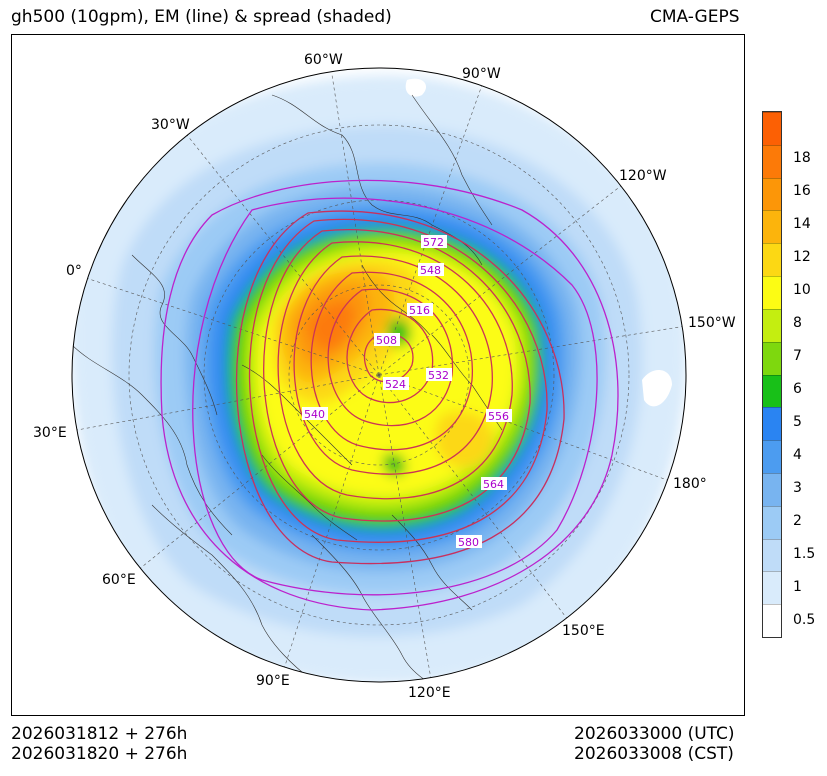 The width and height of the screenshot is (827, 776). I want to click on colorbar-tick-label: 2, so click(797, 520).